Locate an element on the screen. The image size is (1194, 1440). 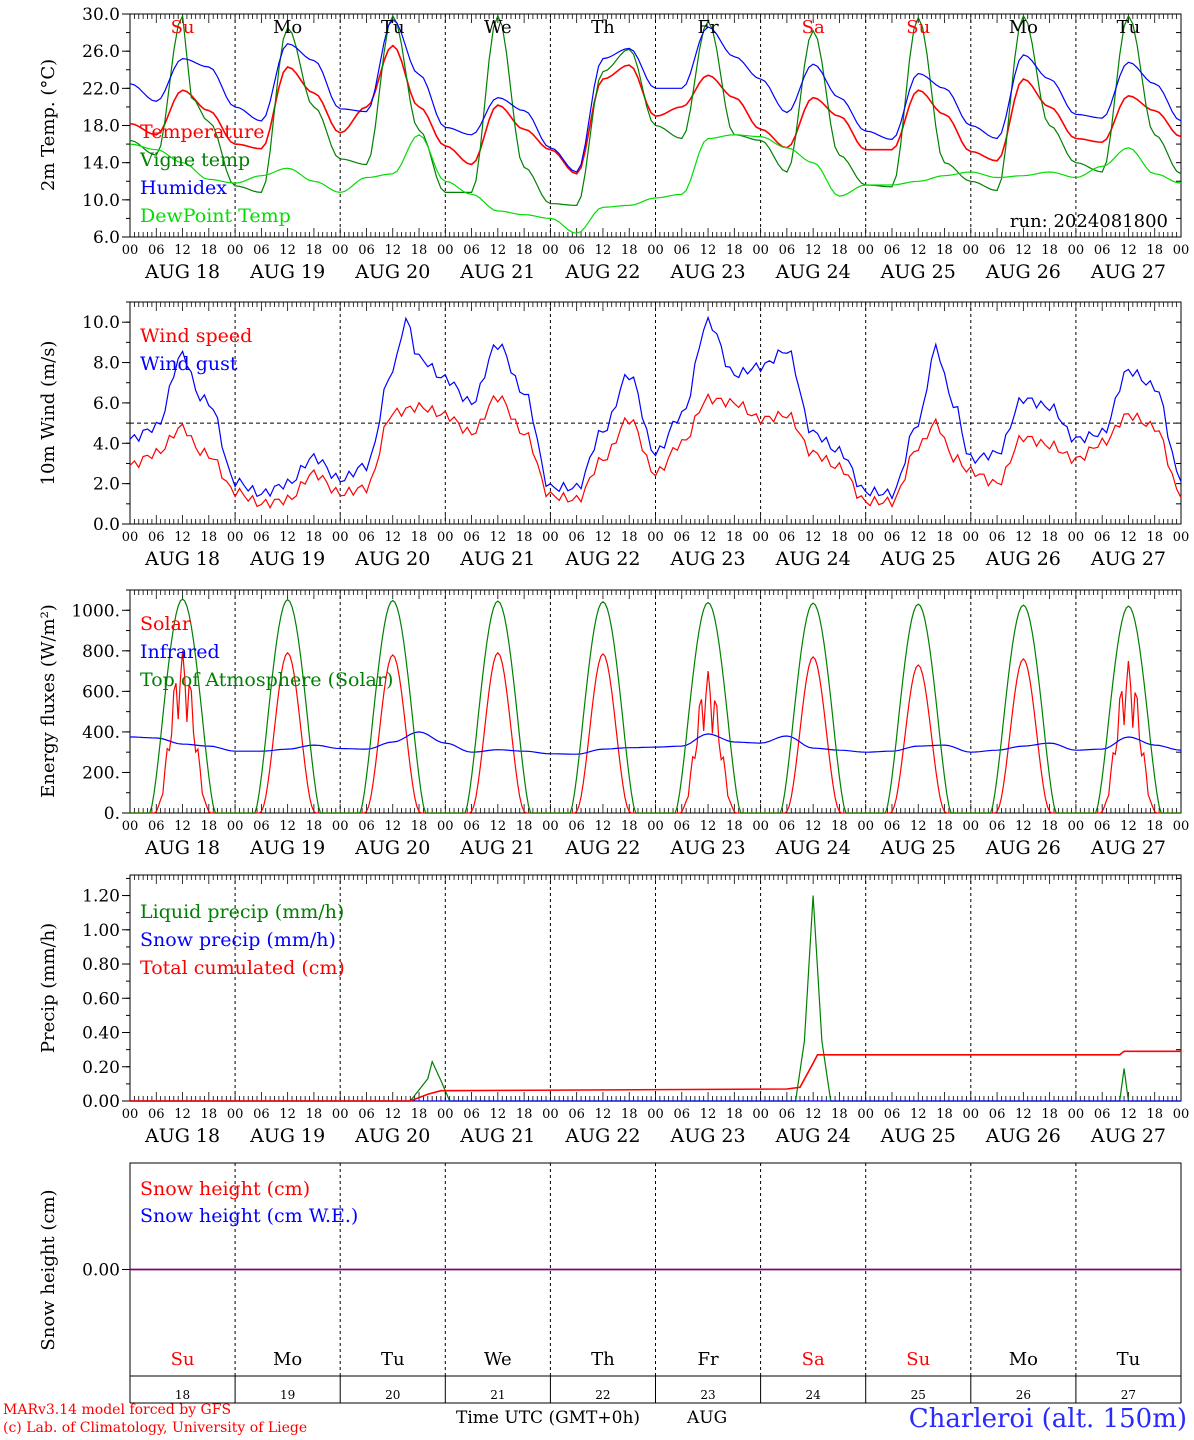
y-tick-label: 8.0 is located at coordinates (106, 364).